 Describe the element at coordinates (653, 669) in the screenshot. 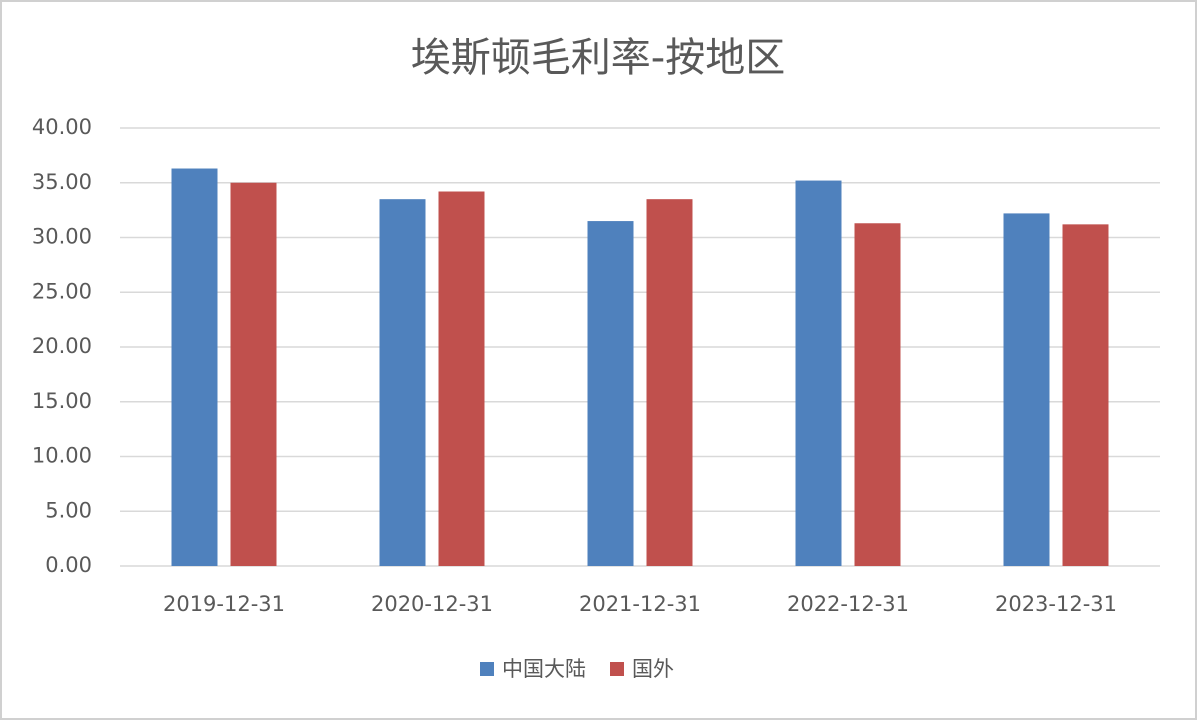

I see `legend-label: 国外` at that location.